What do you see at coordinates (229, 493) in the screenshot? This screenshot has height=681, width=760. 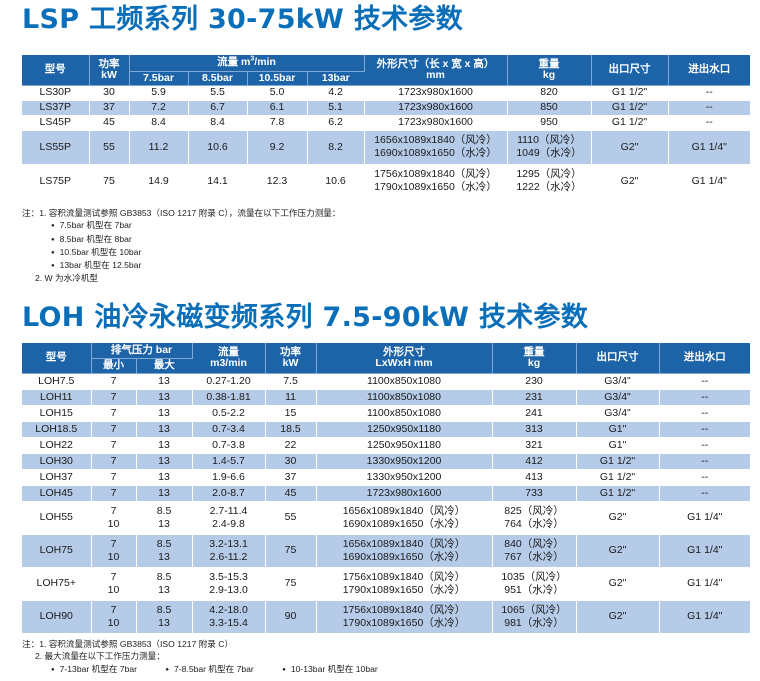 I see `flow-cell: 2.0-8.7` at bounding box center [229, 493].